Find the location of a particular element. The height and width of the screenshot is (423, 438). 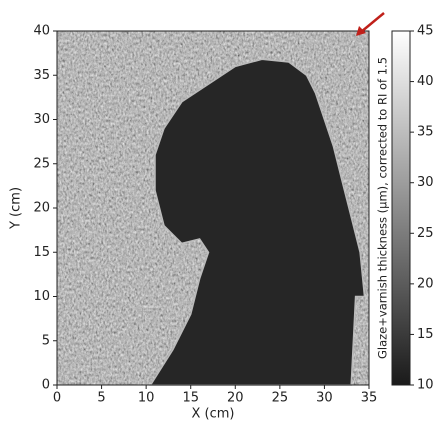

y-tick-label: 0 is located at coordinates (46, 385).